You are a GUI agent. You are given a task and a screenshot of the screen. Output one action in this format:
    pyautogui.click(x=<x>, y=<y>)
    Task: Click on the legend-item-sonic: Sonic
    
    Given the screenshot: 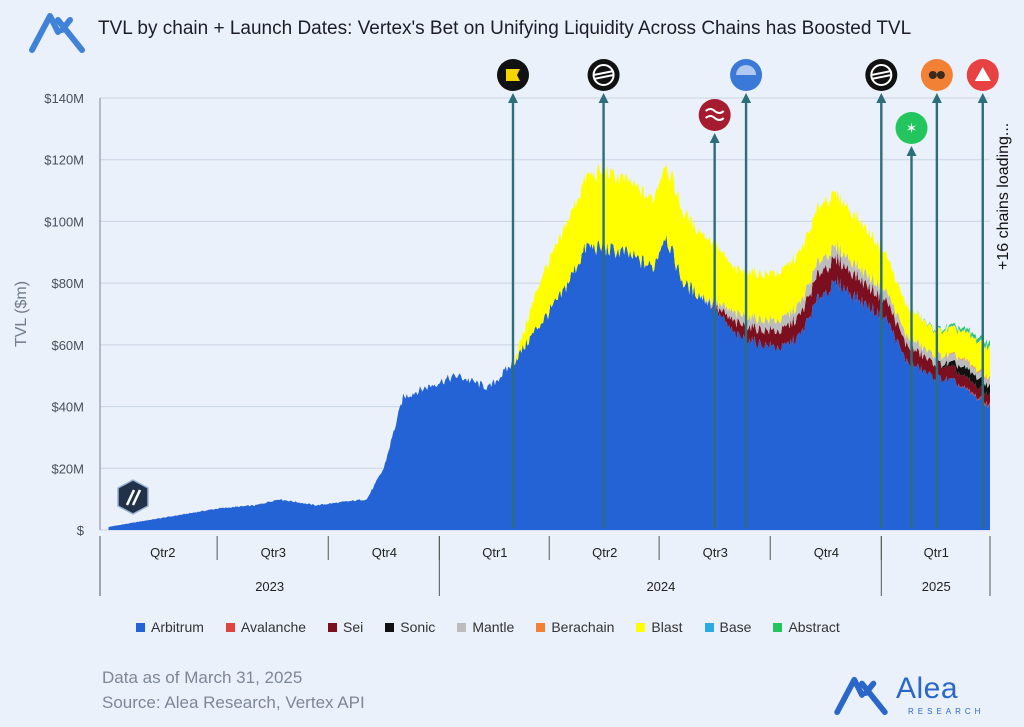 What is the action you would take?
    pyautogui.click(x=410, y=627)
    